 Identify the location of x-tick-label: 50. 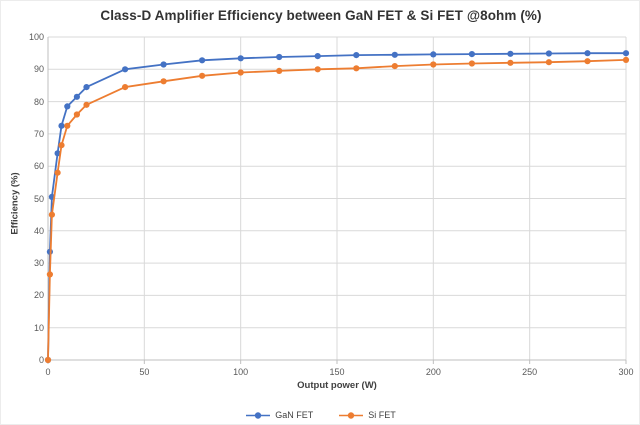
(144, 372).